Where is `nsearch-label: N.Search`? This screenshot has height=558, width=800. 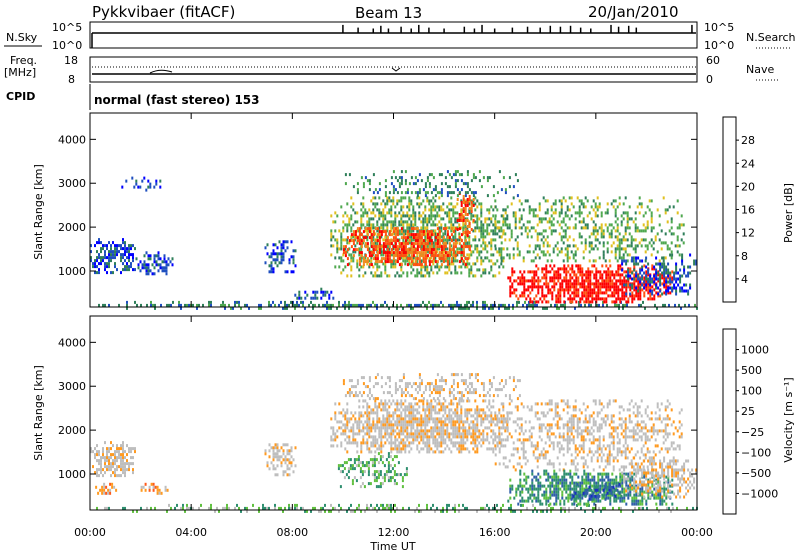 nsearch-label: N.Search is located at coordinates (771, 37).